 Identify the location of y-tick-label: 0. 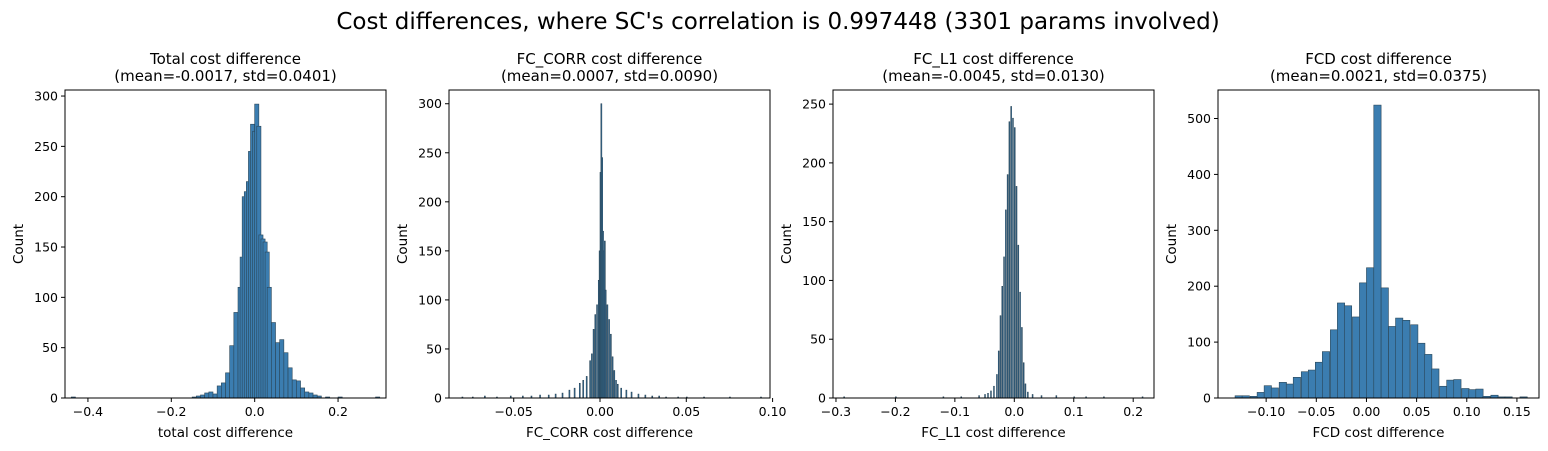
(1207, 398).